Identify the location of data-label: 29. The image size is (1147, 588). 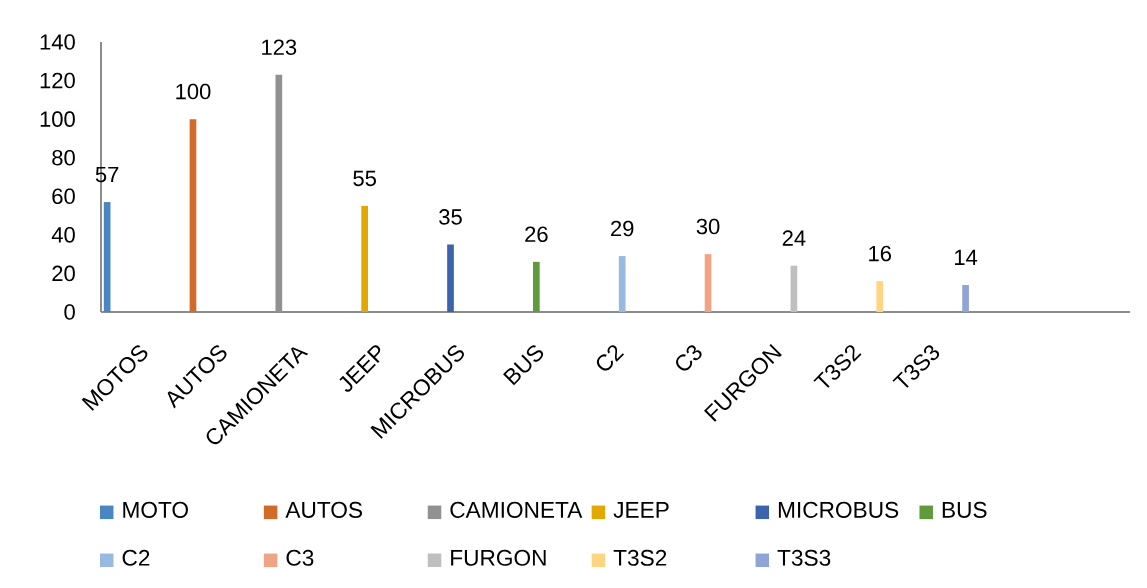
(622, 228).